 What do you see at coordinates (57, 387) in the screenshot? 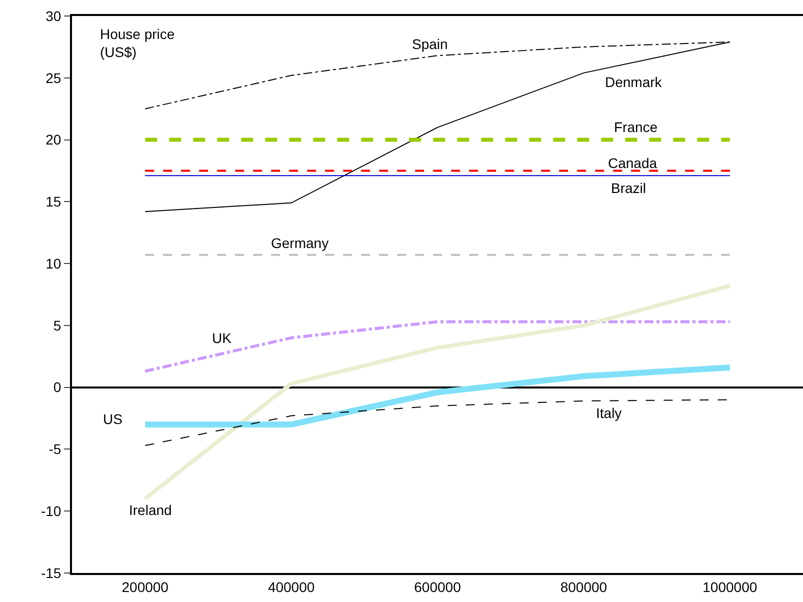
I see `y-tick-label: 0` at bounding box center [57, 387].